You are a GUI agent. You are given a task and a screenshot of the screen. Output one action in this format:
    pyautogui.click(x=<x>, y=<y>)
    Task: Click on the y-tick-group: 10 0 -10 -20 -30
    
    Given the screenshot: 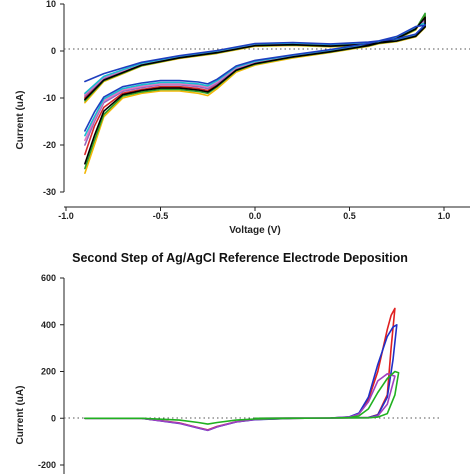 What is the action you would take?
    pyautogui.click(x=53, y=98)
    